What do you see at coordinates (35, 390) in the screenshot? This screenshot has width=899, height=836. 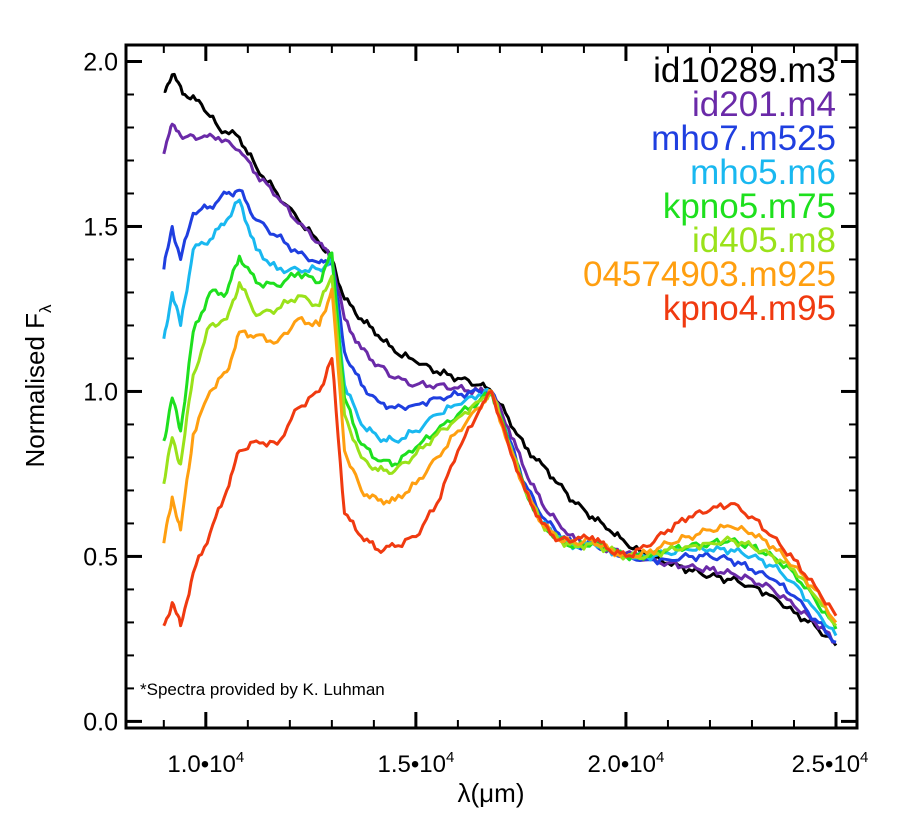 I see `y-axis-label-main: Normalised F` at bounding box center [35, 390].